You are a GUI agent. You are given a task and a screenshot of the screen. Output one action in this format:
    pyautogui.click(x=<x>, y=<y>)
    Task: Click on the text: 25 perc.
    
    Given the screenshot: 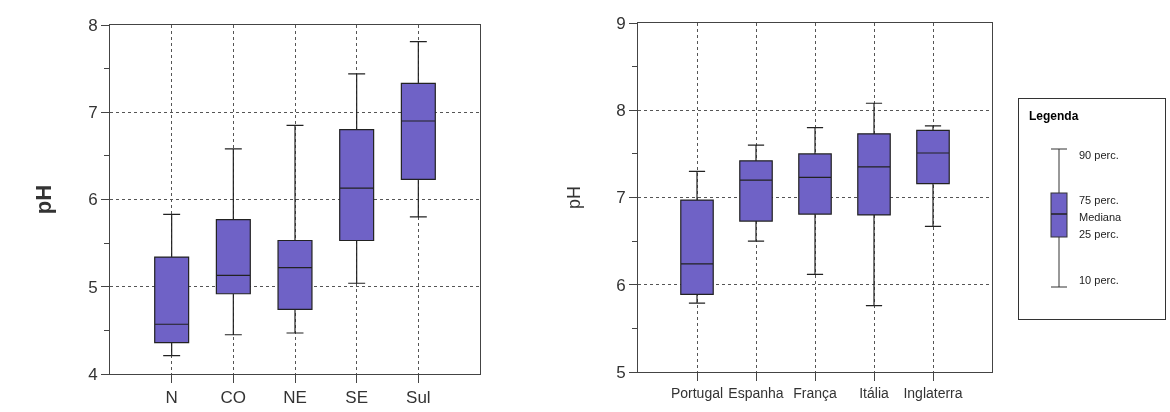 What is the action you would take?
    pyautogui.click(x=1099, y=234)
    